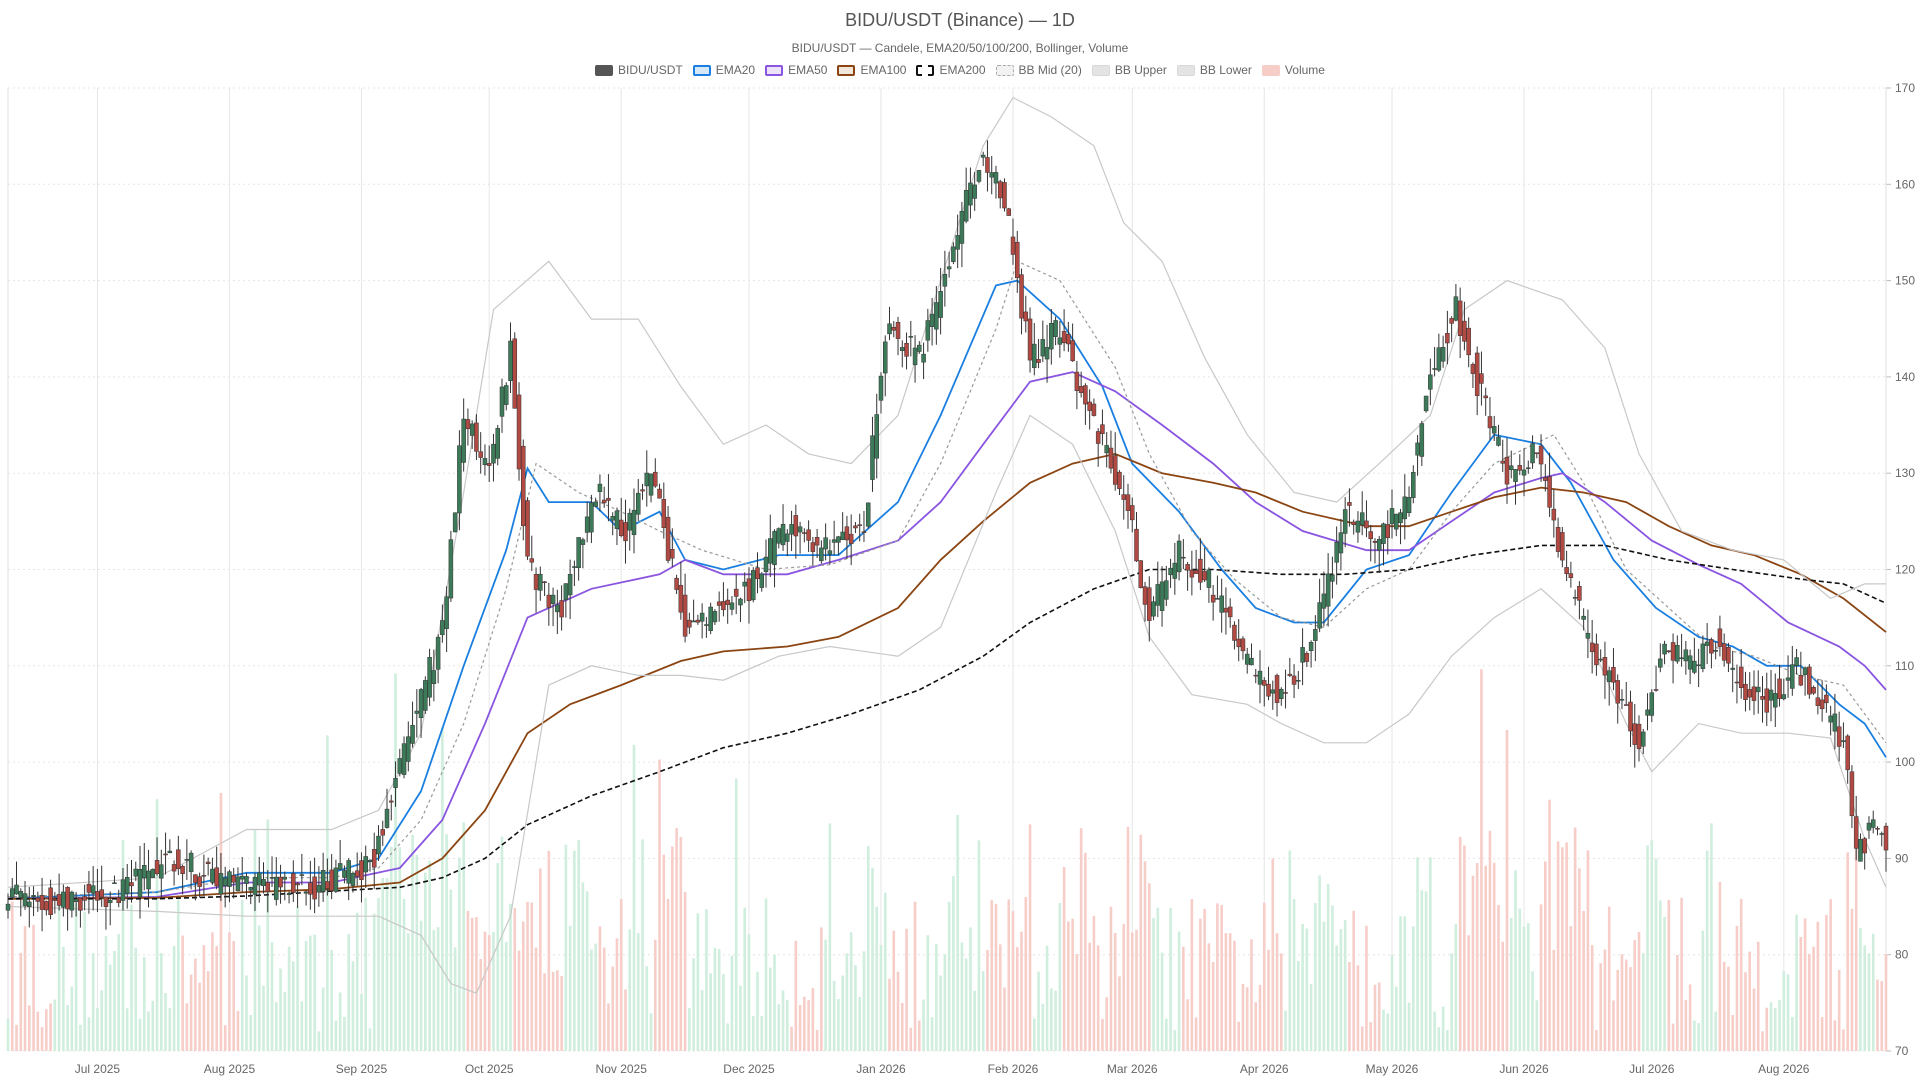 The image size is (1920, 1080). What do you see at coordinates (951, 70) in the screenshot?
I see `legend-item: EMA200` at bounding box center [951, 70].